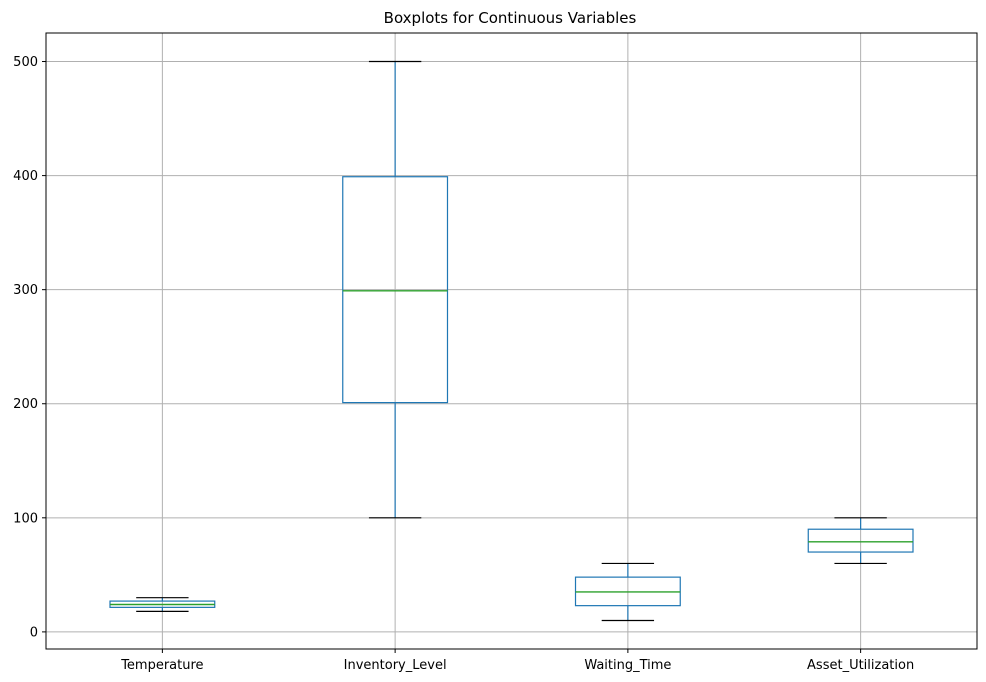  Describe the element at coordinates (25, 290) in the screenshot. I see `y-tick-label: 300` at that location.